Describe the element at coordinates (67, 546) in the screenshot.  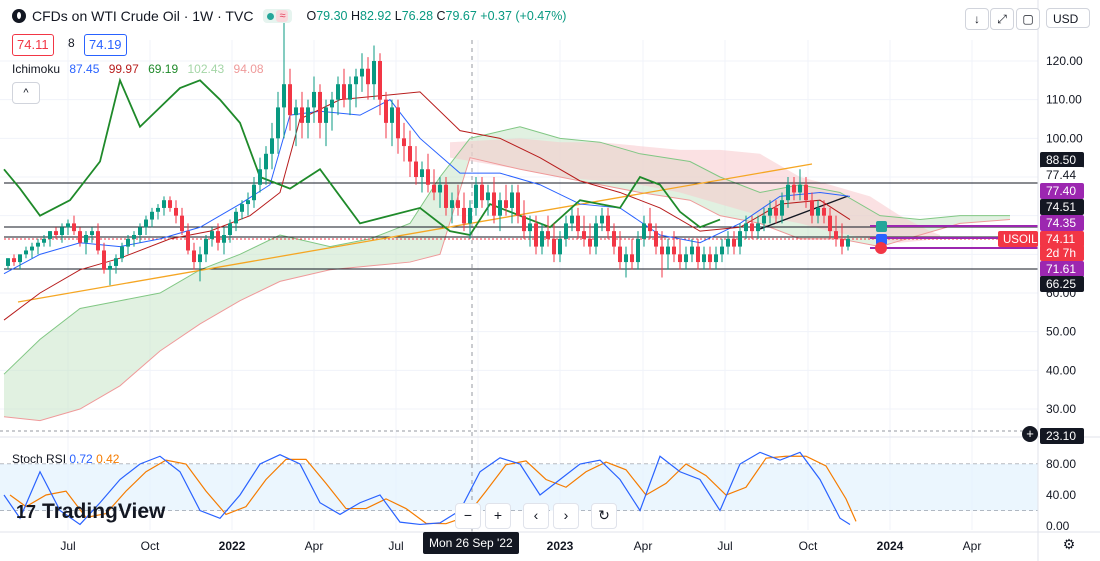
I see `time-tick-label: Jul` at that location.